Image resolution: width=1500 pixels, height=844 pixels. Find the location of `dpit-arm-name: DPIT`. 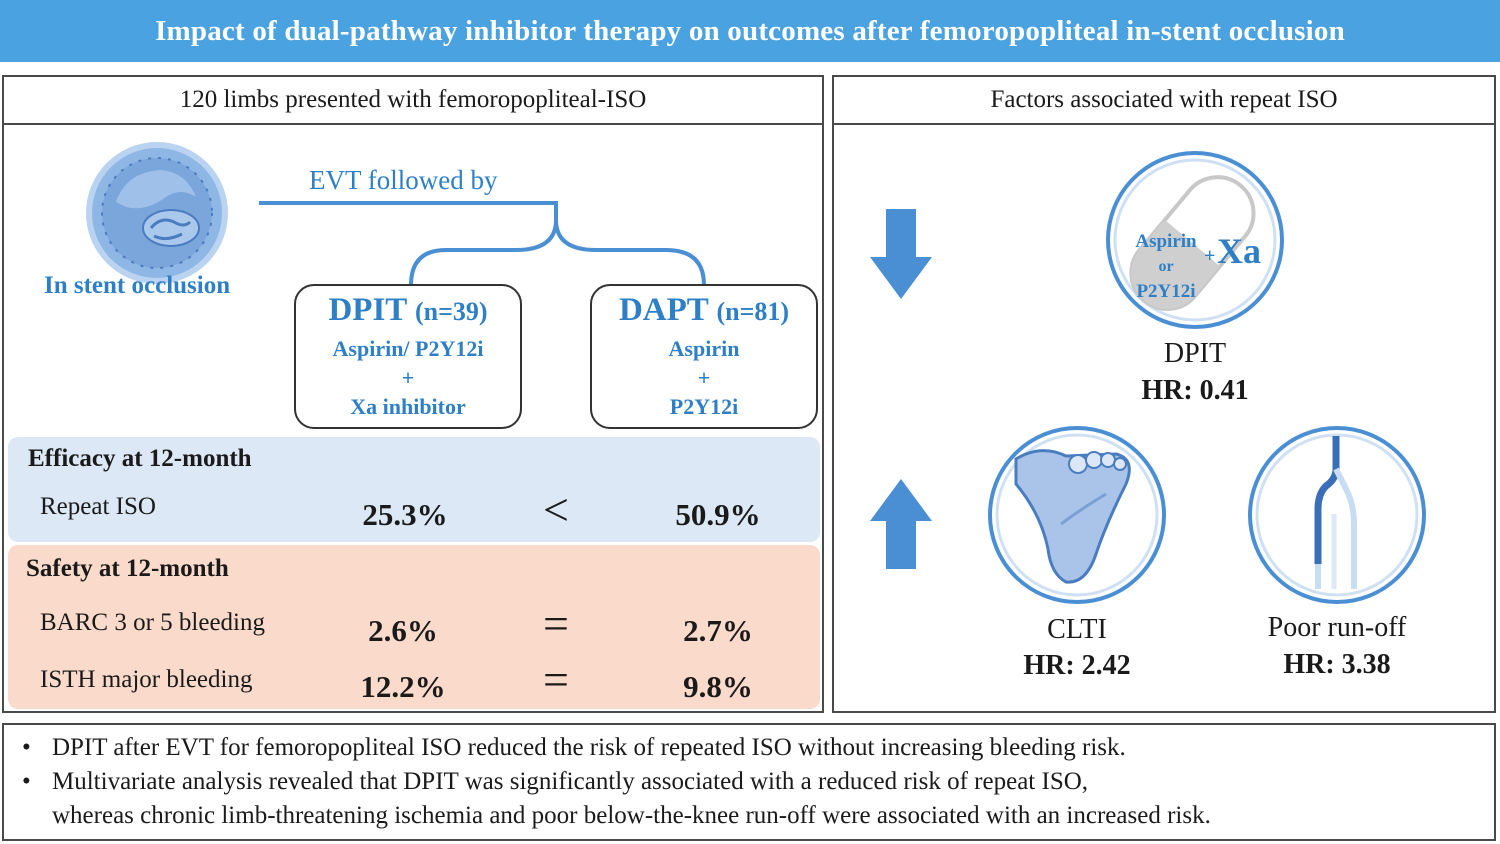

dpit-arm-name: DPIT is located at coordinates (367, 310).